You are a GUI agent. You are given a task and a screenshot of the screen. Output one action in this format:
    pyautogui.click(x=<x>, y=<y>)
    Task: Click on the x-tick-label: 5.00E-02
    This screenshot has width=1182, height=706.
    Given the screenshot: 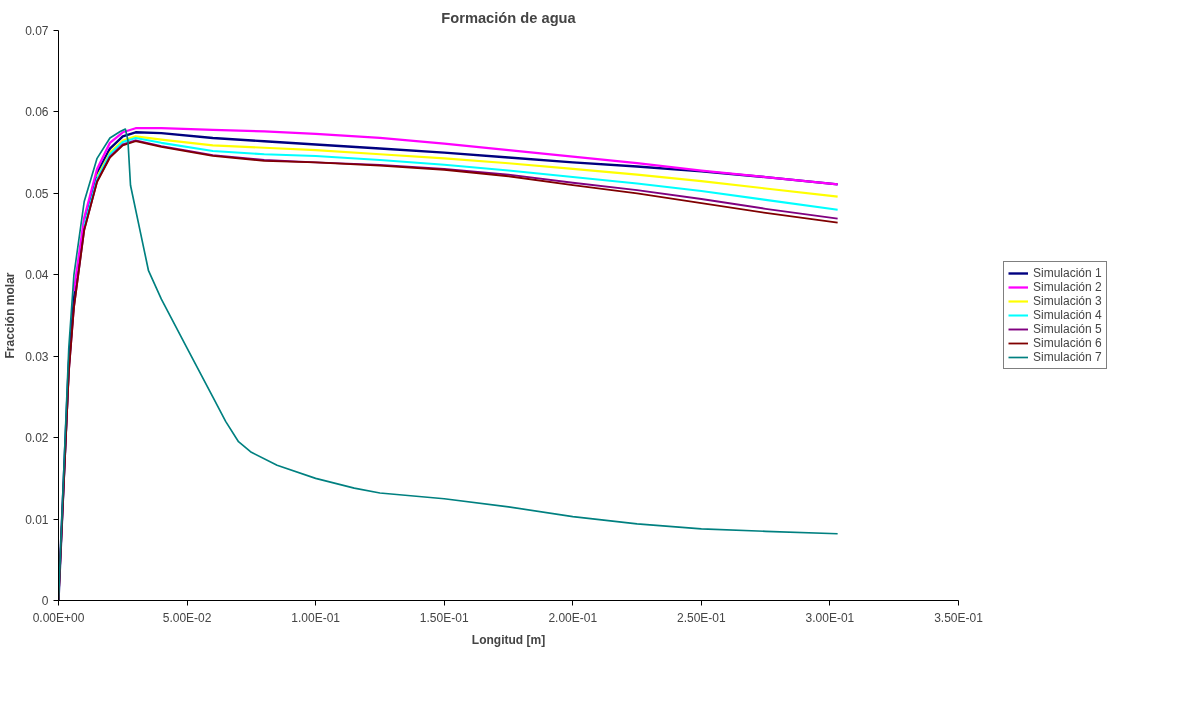 What is the action you would take?
    pyautogui.click(x=187, y=617)
    